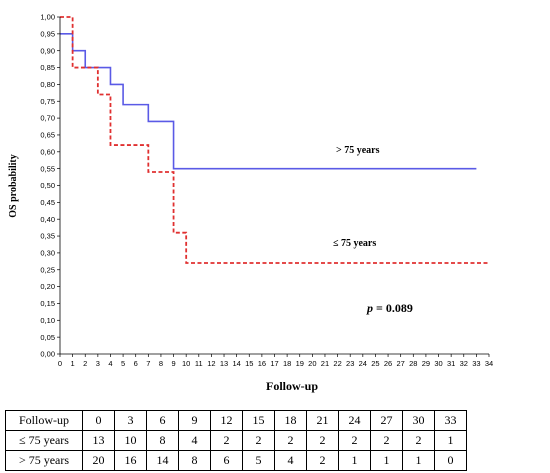 This screenshot has height=473, width=550. Describe the element at coordinates (47, 33) in the screenshot. I see `y-tick-label: 0,95` at that location.